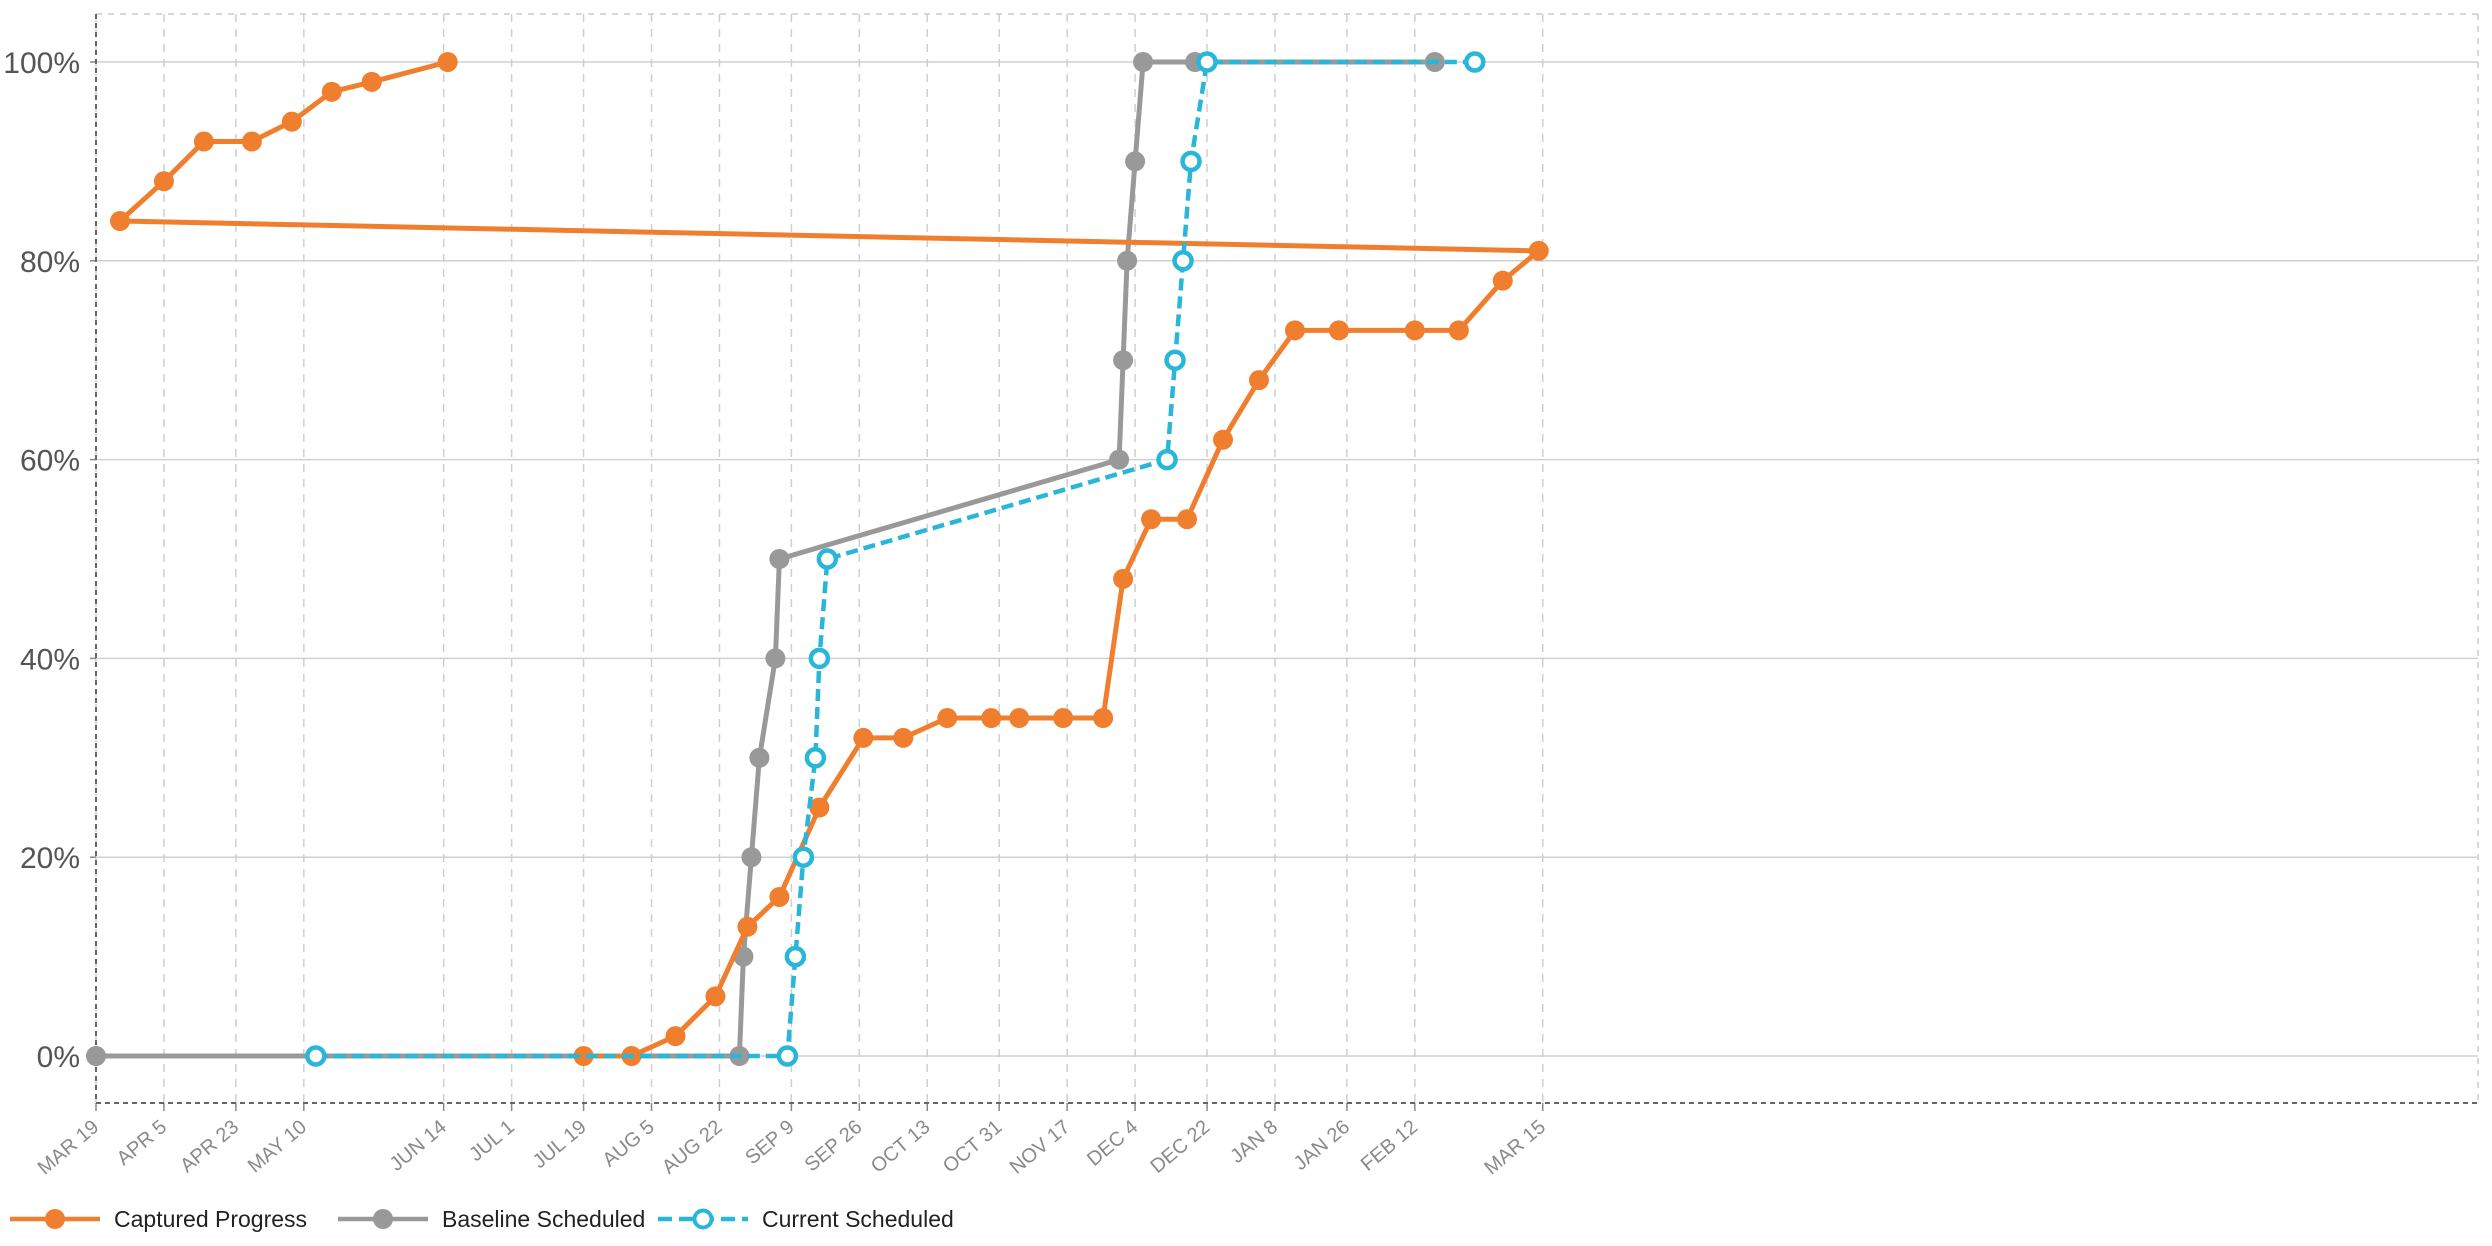 This screenshot has height=1246, width=2492. I want to click on x-tick-label: JUN 14, so click(418, 1146).